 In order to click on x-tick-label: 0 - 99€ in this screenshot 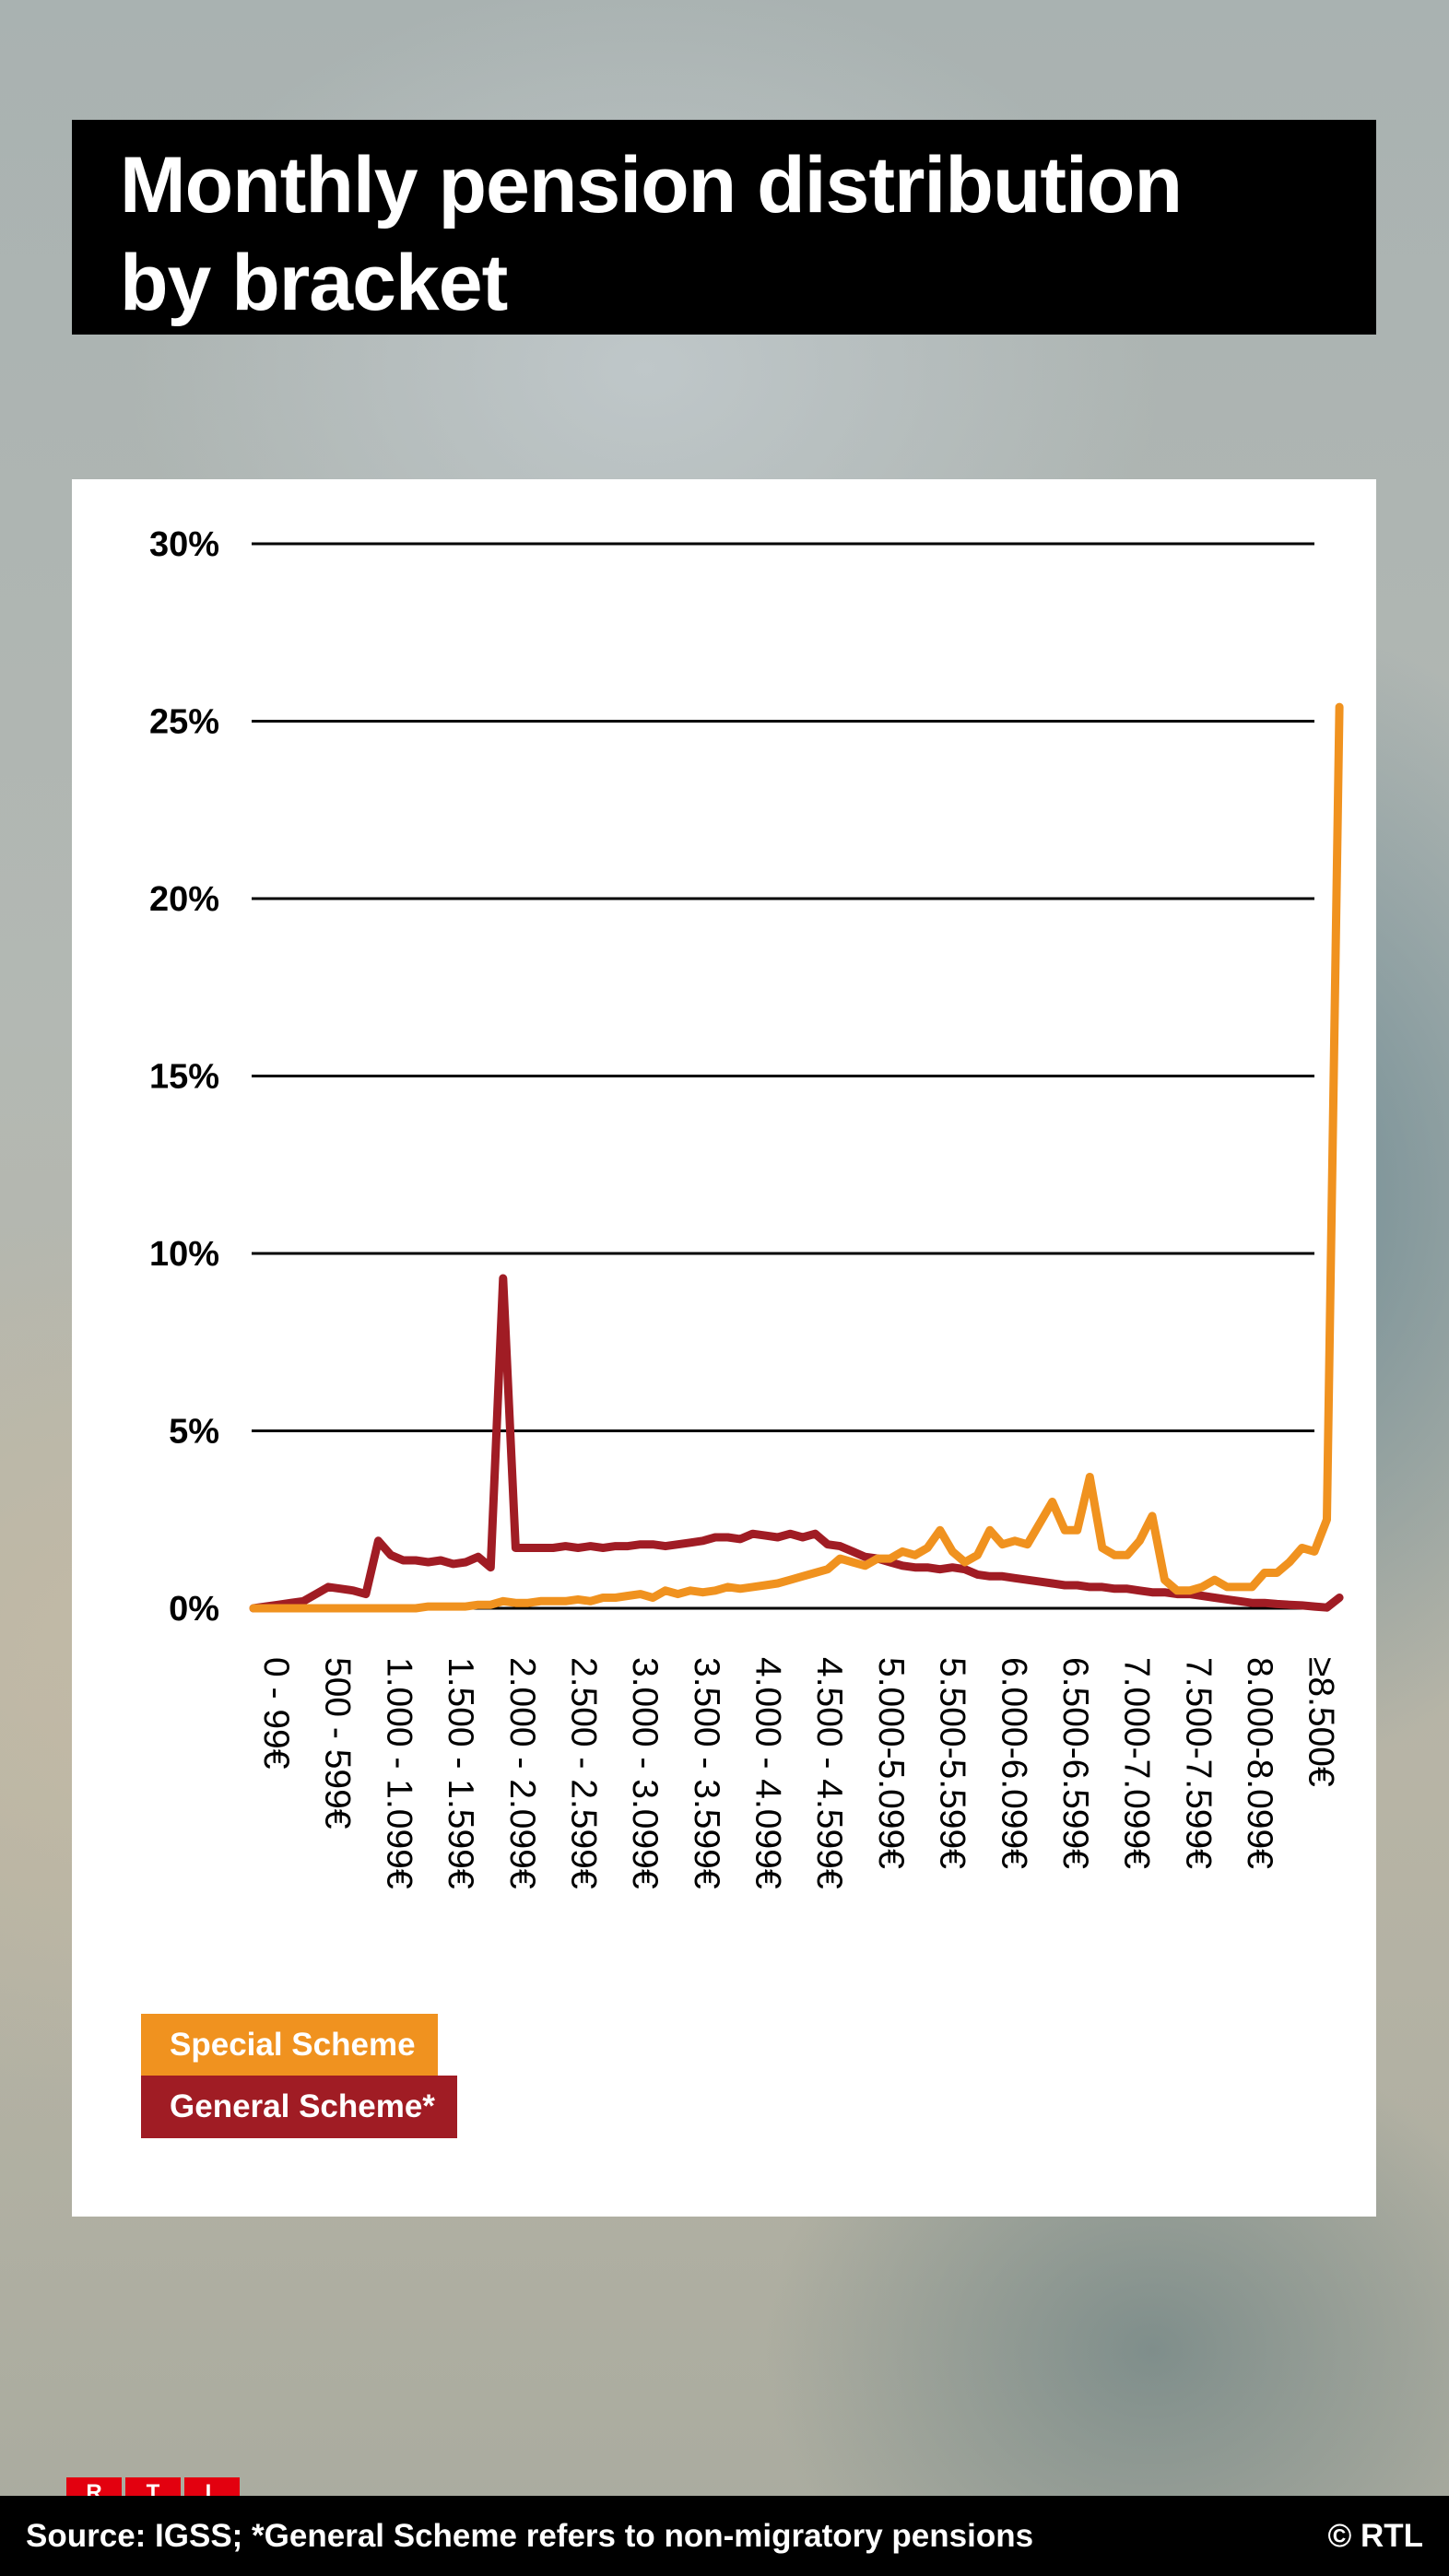, I will do `click(276, 1713)`.